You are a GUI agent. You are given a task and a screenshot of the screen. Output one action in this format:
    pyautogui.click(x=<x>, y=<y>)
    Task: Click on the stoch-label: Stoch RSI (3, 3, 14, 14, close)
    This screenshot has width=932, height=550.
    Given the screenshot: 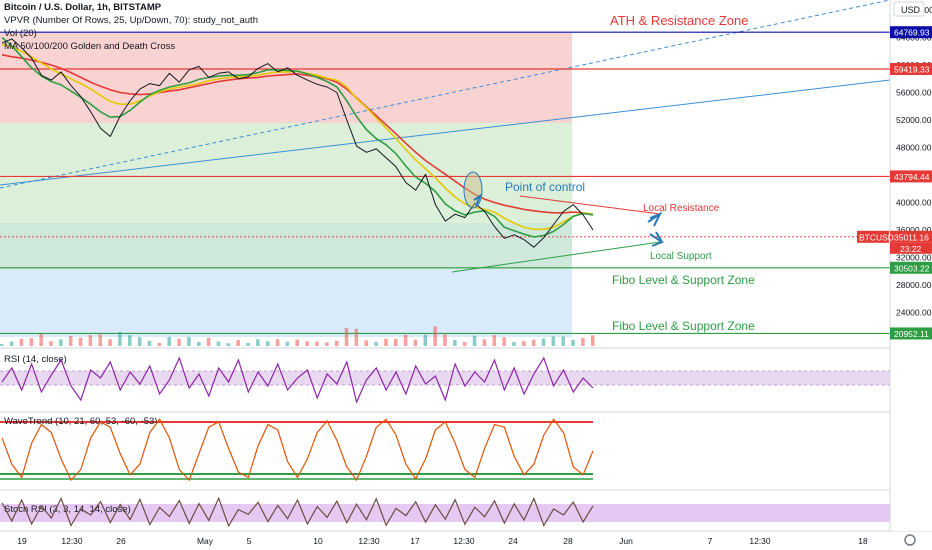 What is the action you would take?
    pyautogui.click(x=67, y=509)
    